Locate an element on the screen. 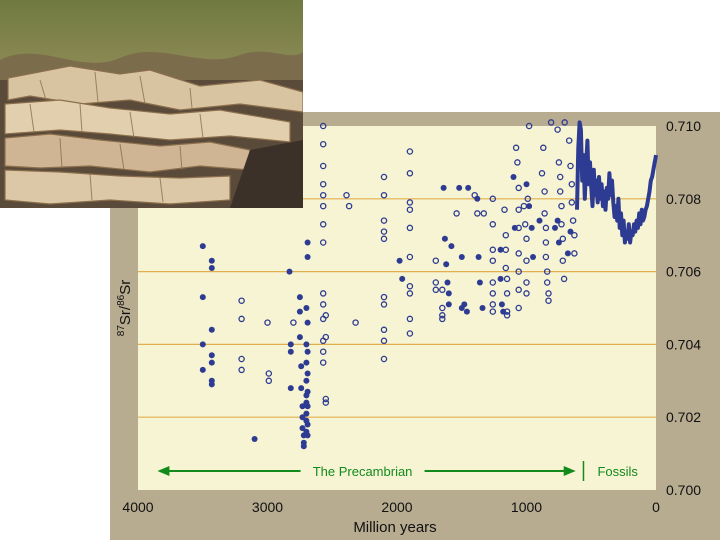  y-tick-label: 0.710 is located at coordinates (683, 126).